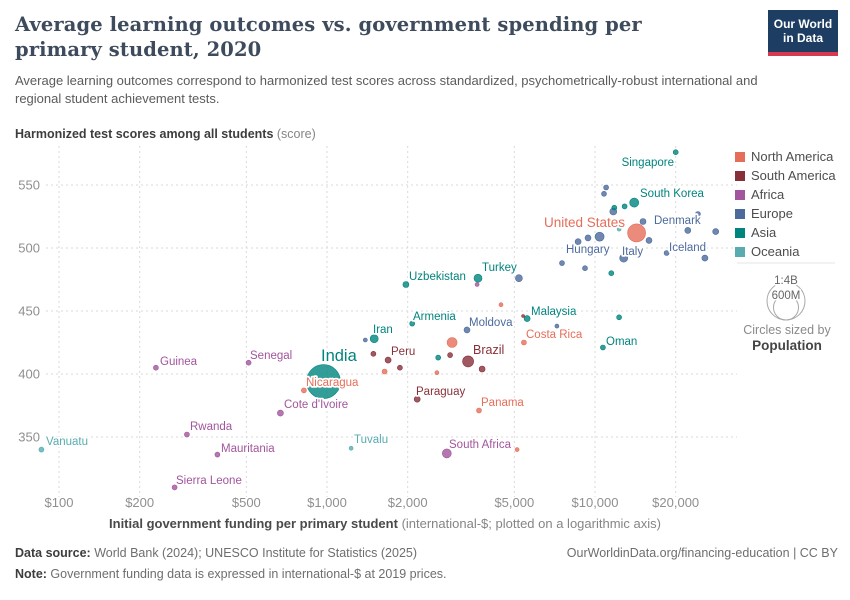 The height and width of the screenshot is (600, 850). What do you see at coordinates (803, 33) in the screenshot?
I see `owid-logo: Our World in Data` at bounding box center [803, 33].